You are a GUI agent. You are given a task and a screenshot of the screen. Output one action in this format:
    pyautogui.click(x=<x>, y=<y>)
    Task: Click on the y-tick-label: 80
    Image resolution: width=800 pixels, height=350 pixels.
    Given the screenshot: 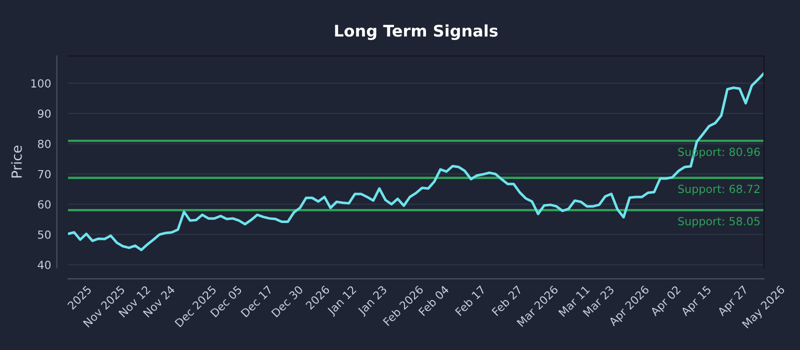 What is the action you would take?
    pyautogui.click(x=44, y=144)
    